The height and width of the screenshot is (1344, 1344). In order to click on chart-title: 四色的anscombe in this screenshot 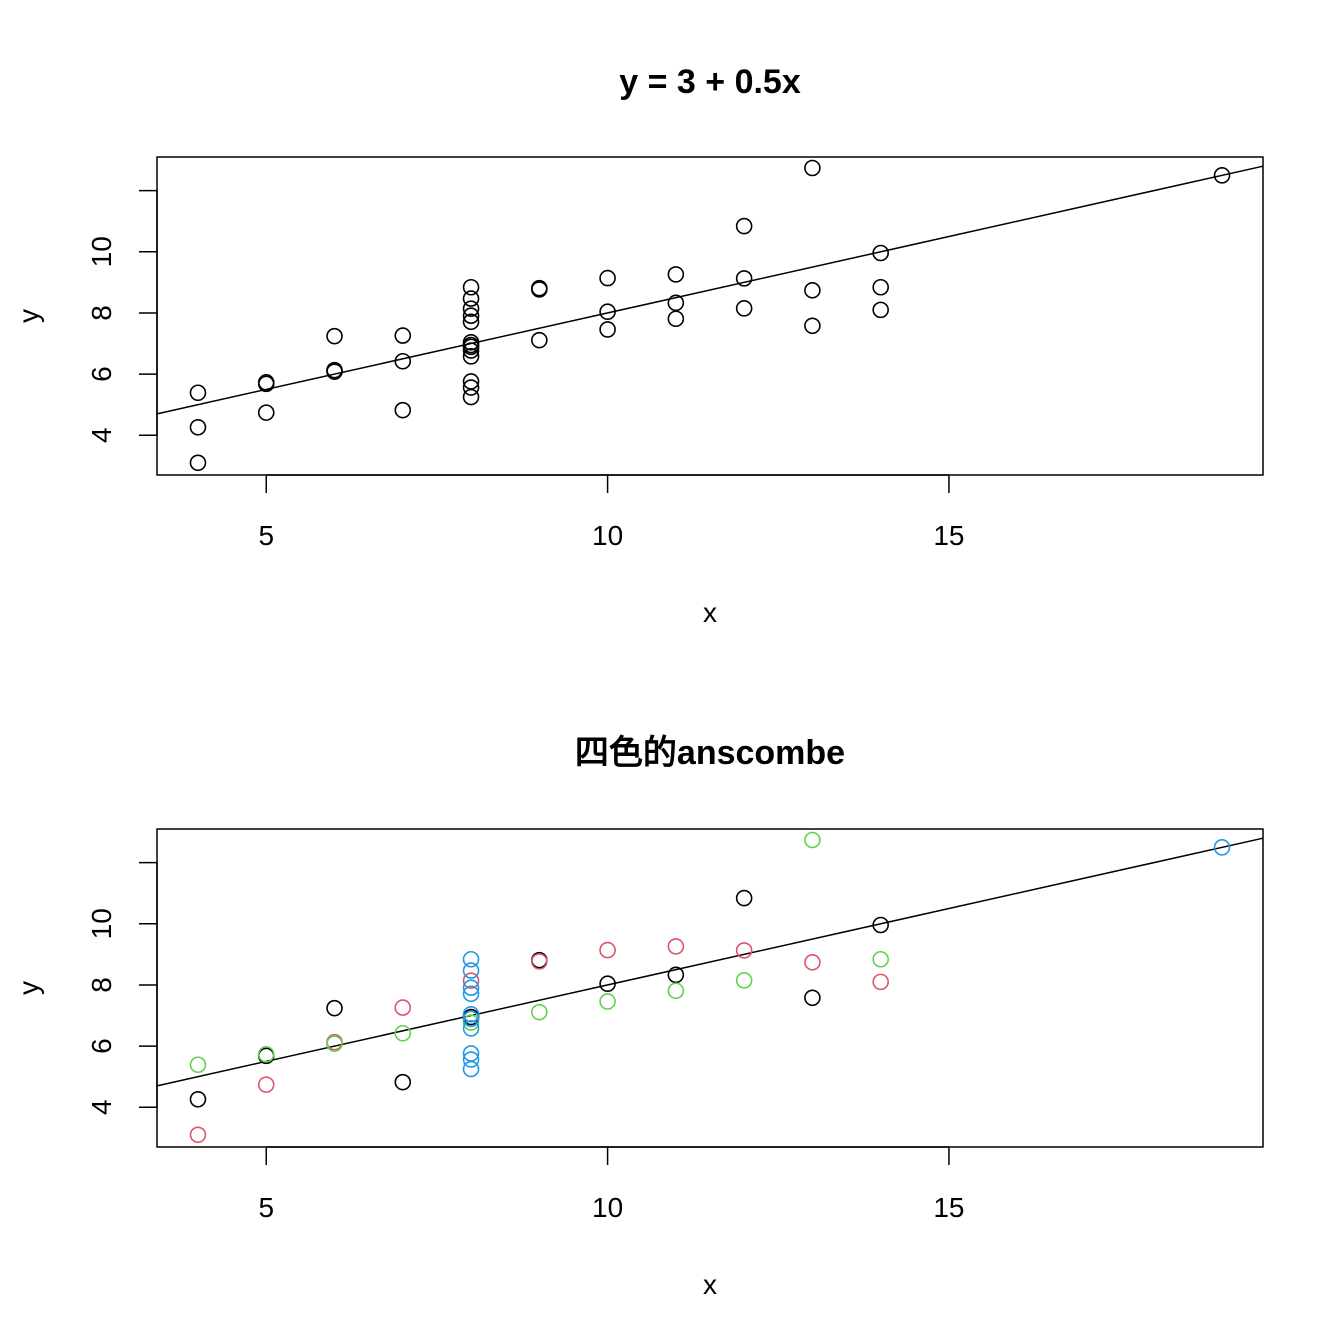, I will do `click(710, 753)`.